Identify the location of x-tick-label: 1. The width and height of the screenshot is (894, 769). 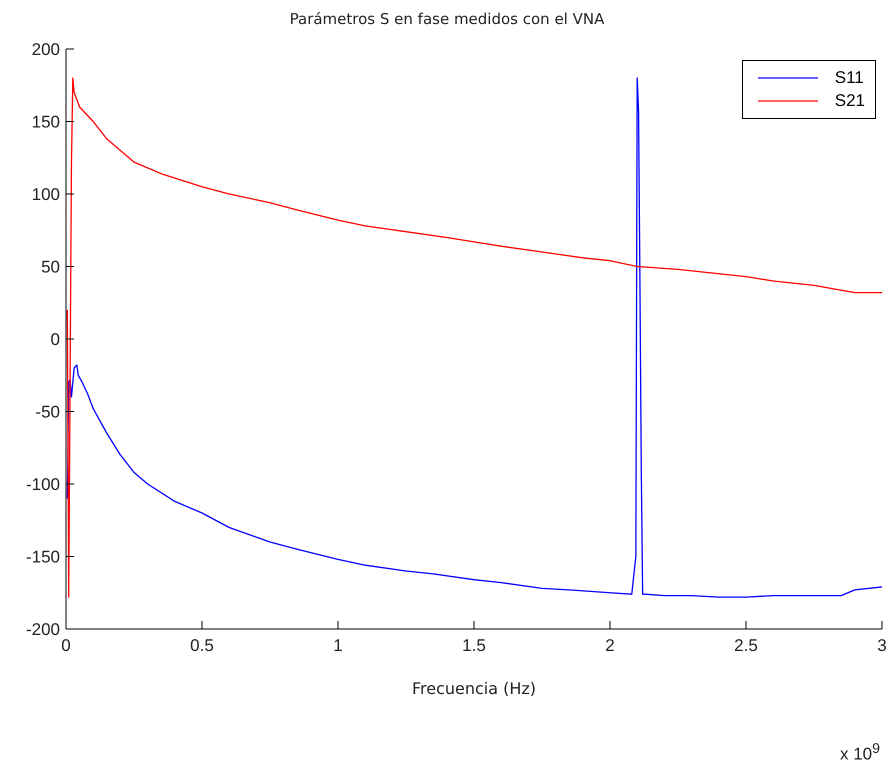
(338, 646).